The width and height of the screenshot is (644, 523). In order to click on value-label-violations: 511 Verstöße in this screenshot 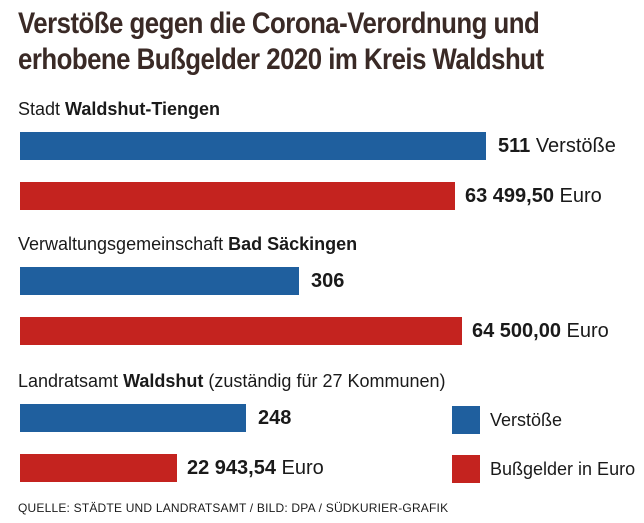, I will do `click(557, 146)`.